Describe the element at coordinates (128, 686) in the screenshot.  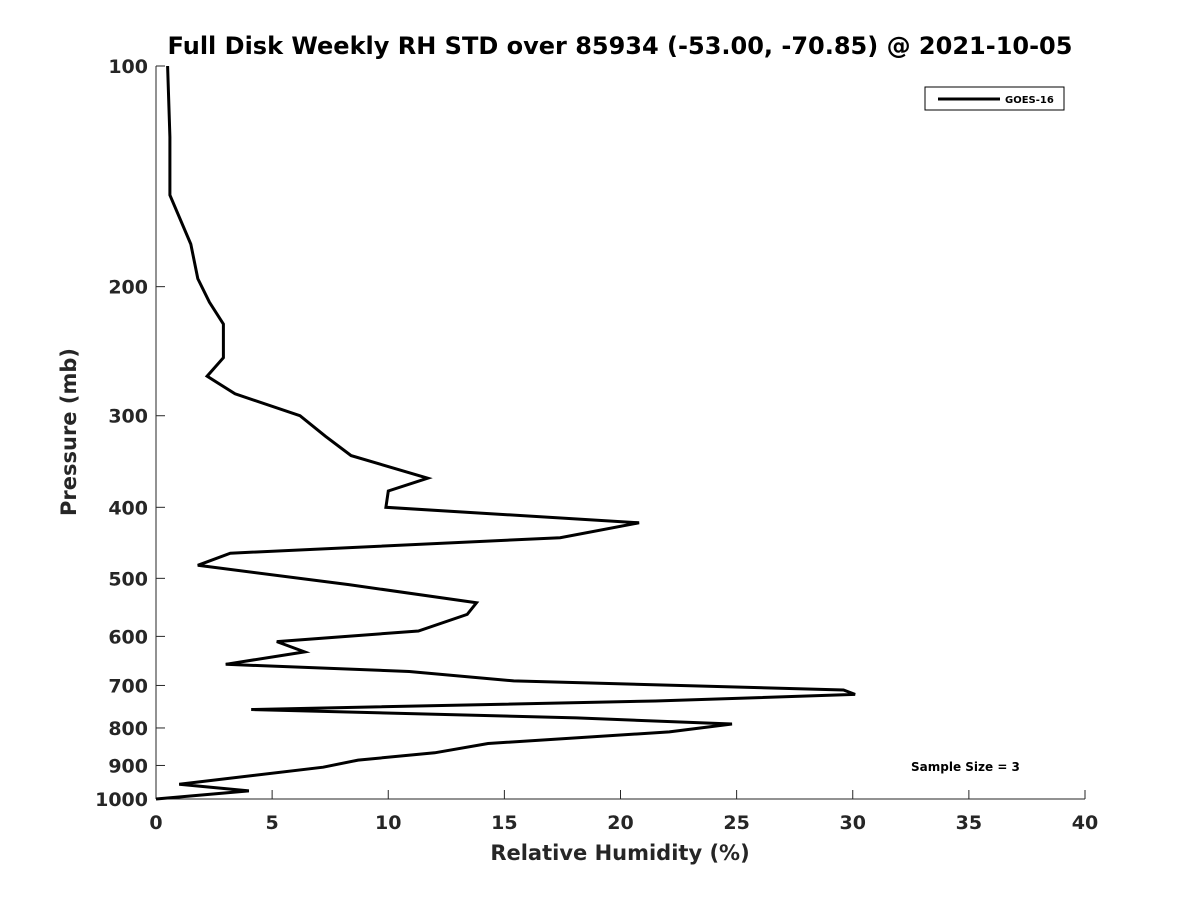
I see `y-tick-label: 700` at that location.